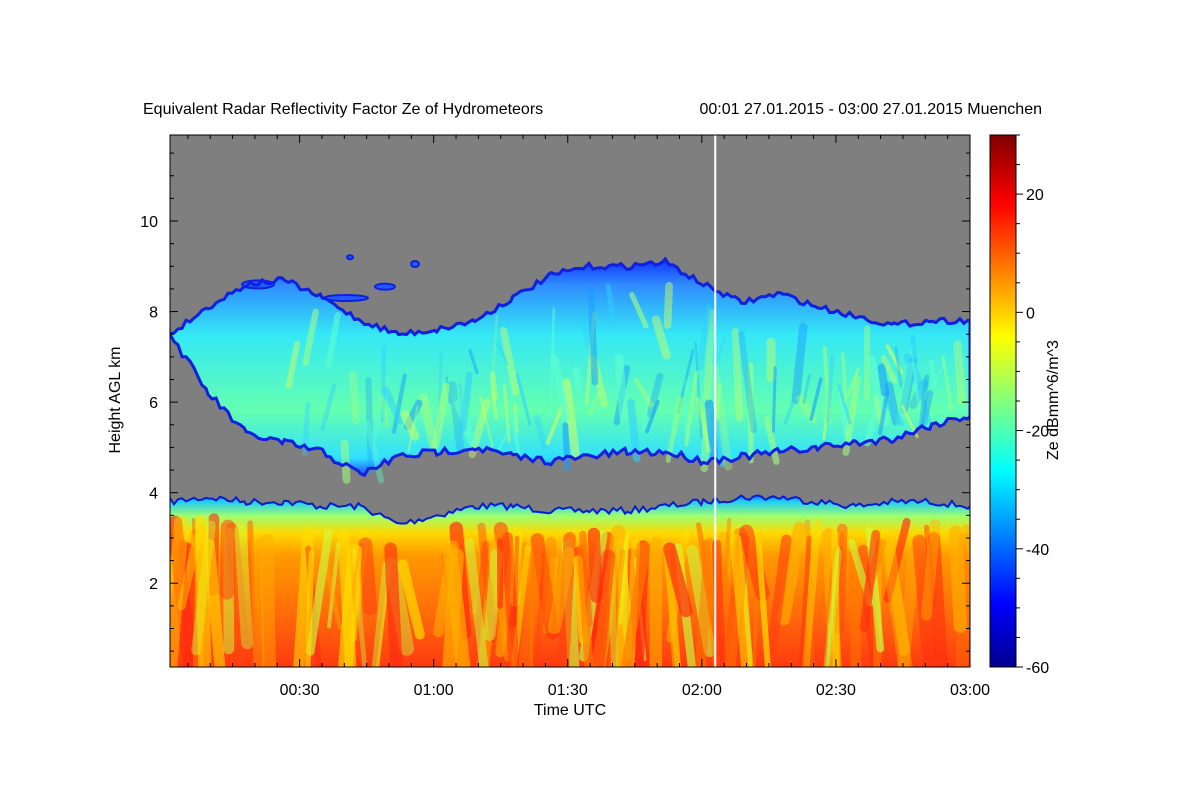  Describe the element at coordinates (1035, 195) in the screenshot. I see `colorbar-tick-label: 20` at that location.